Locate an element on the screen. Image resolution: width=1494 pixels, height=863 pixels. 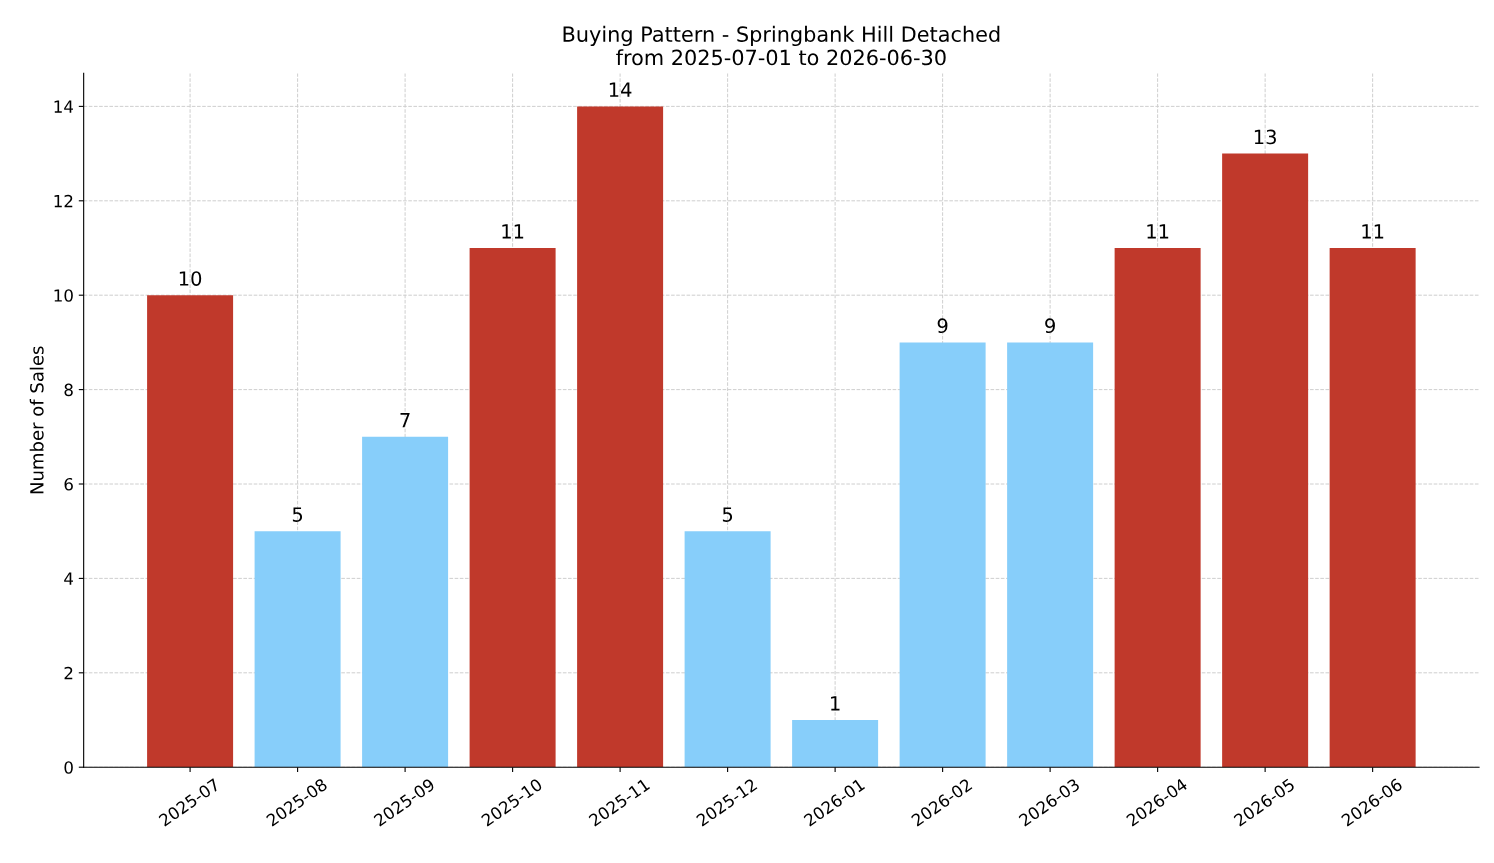
y-tick-label: 4 is located at coordinates (69, 578).